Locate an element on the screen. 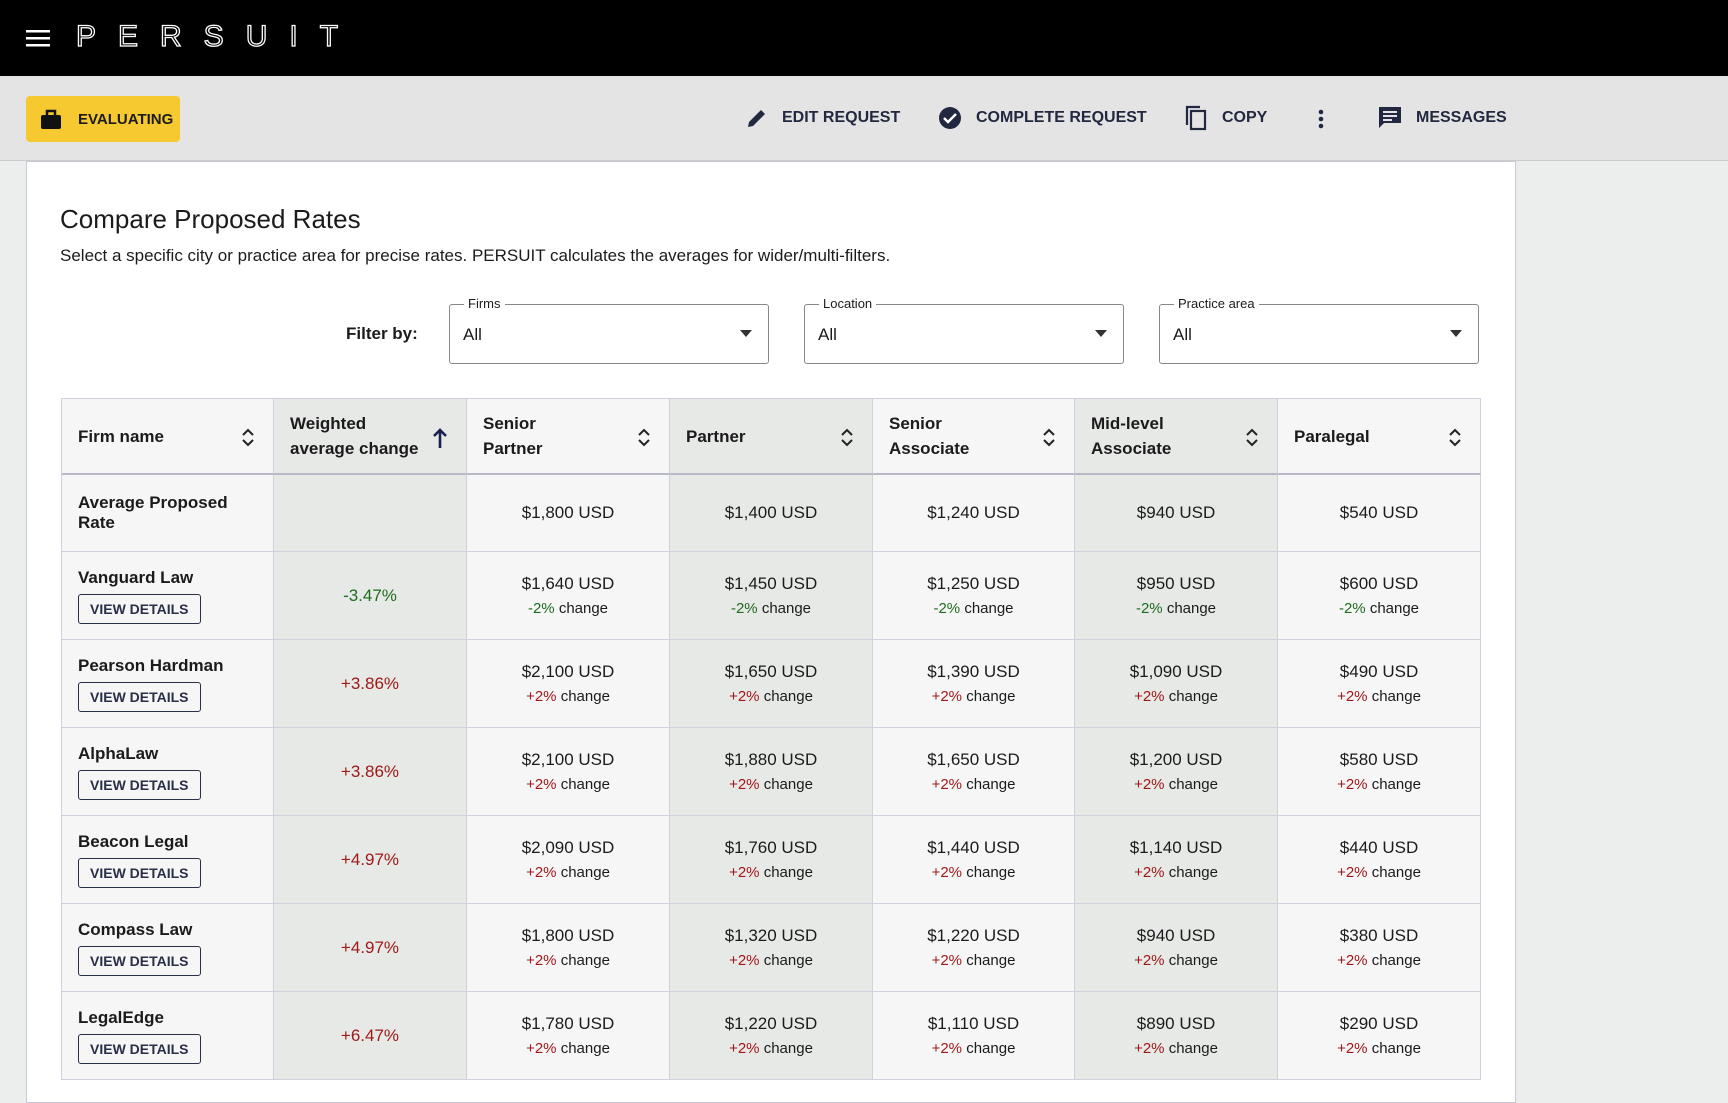 The width and height of the screenshot is (1728, 1103). weighted-change: +4.97% is located at coordinates (370, 947).